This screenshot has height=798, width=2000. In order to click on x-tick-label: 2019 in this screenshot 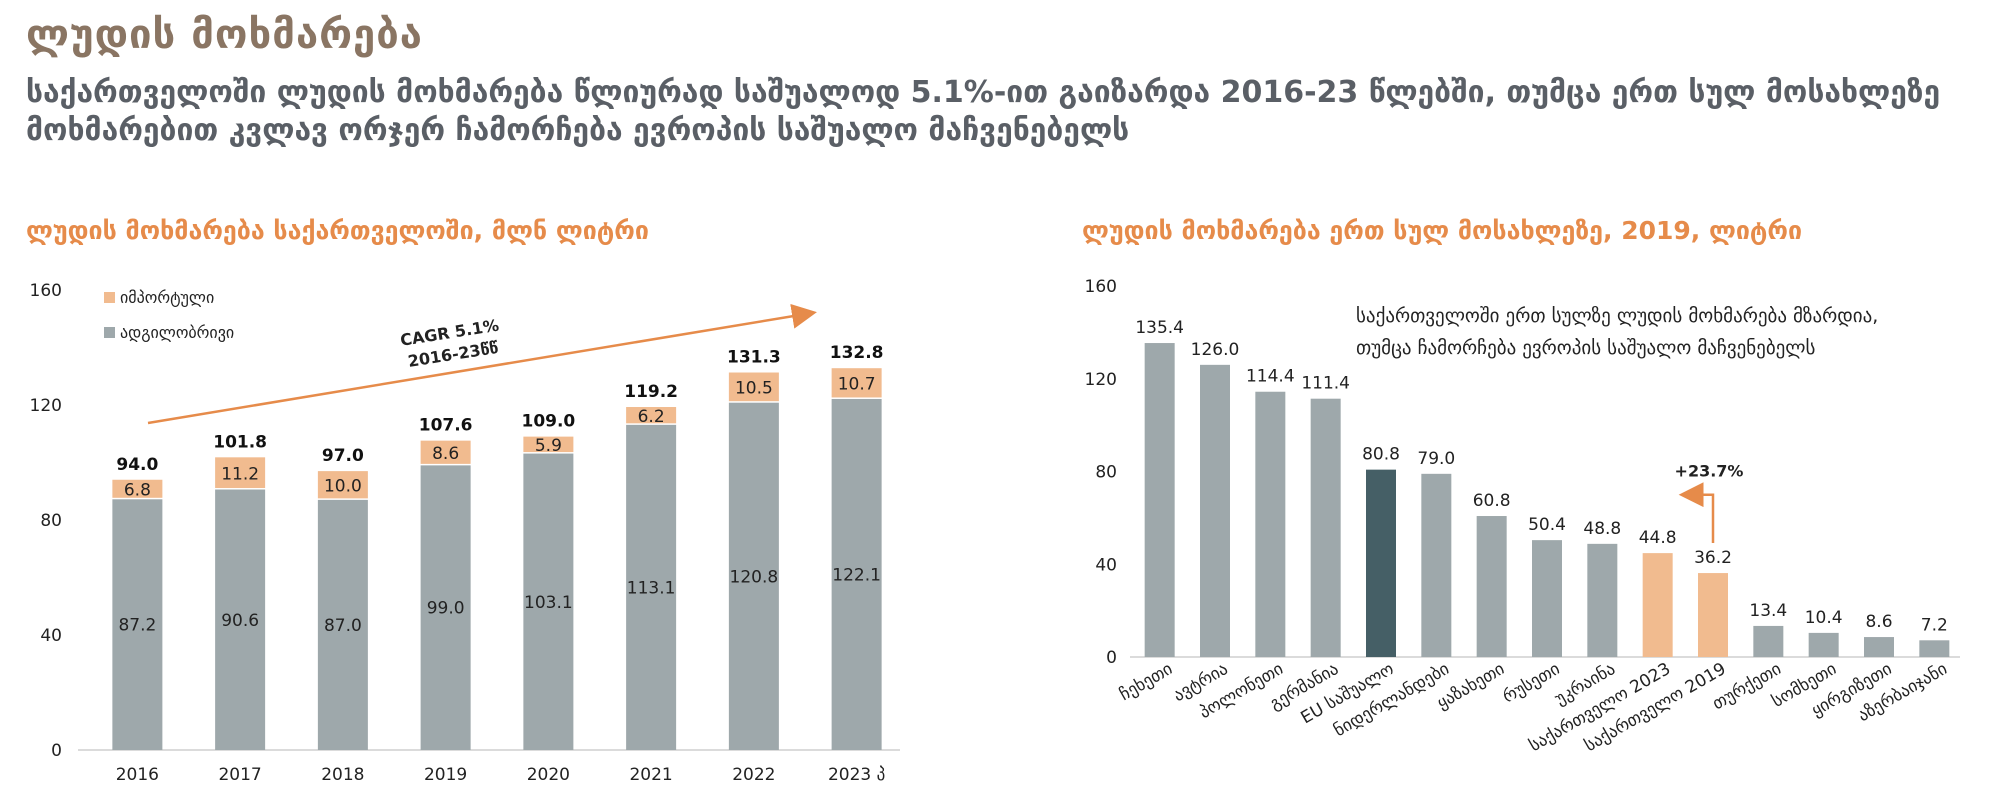, I will do `click(445, 775)`.